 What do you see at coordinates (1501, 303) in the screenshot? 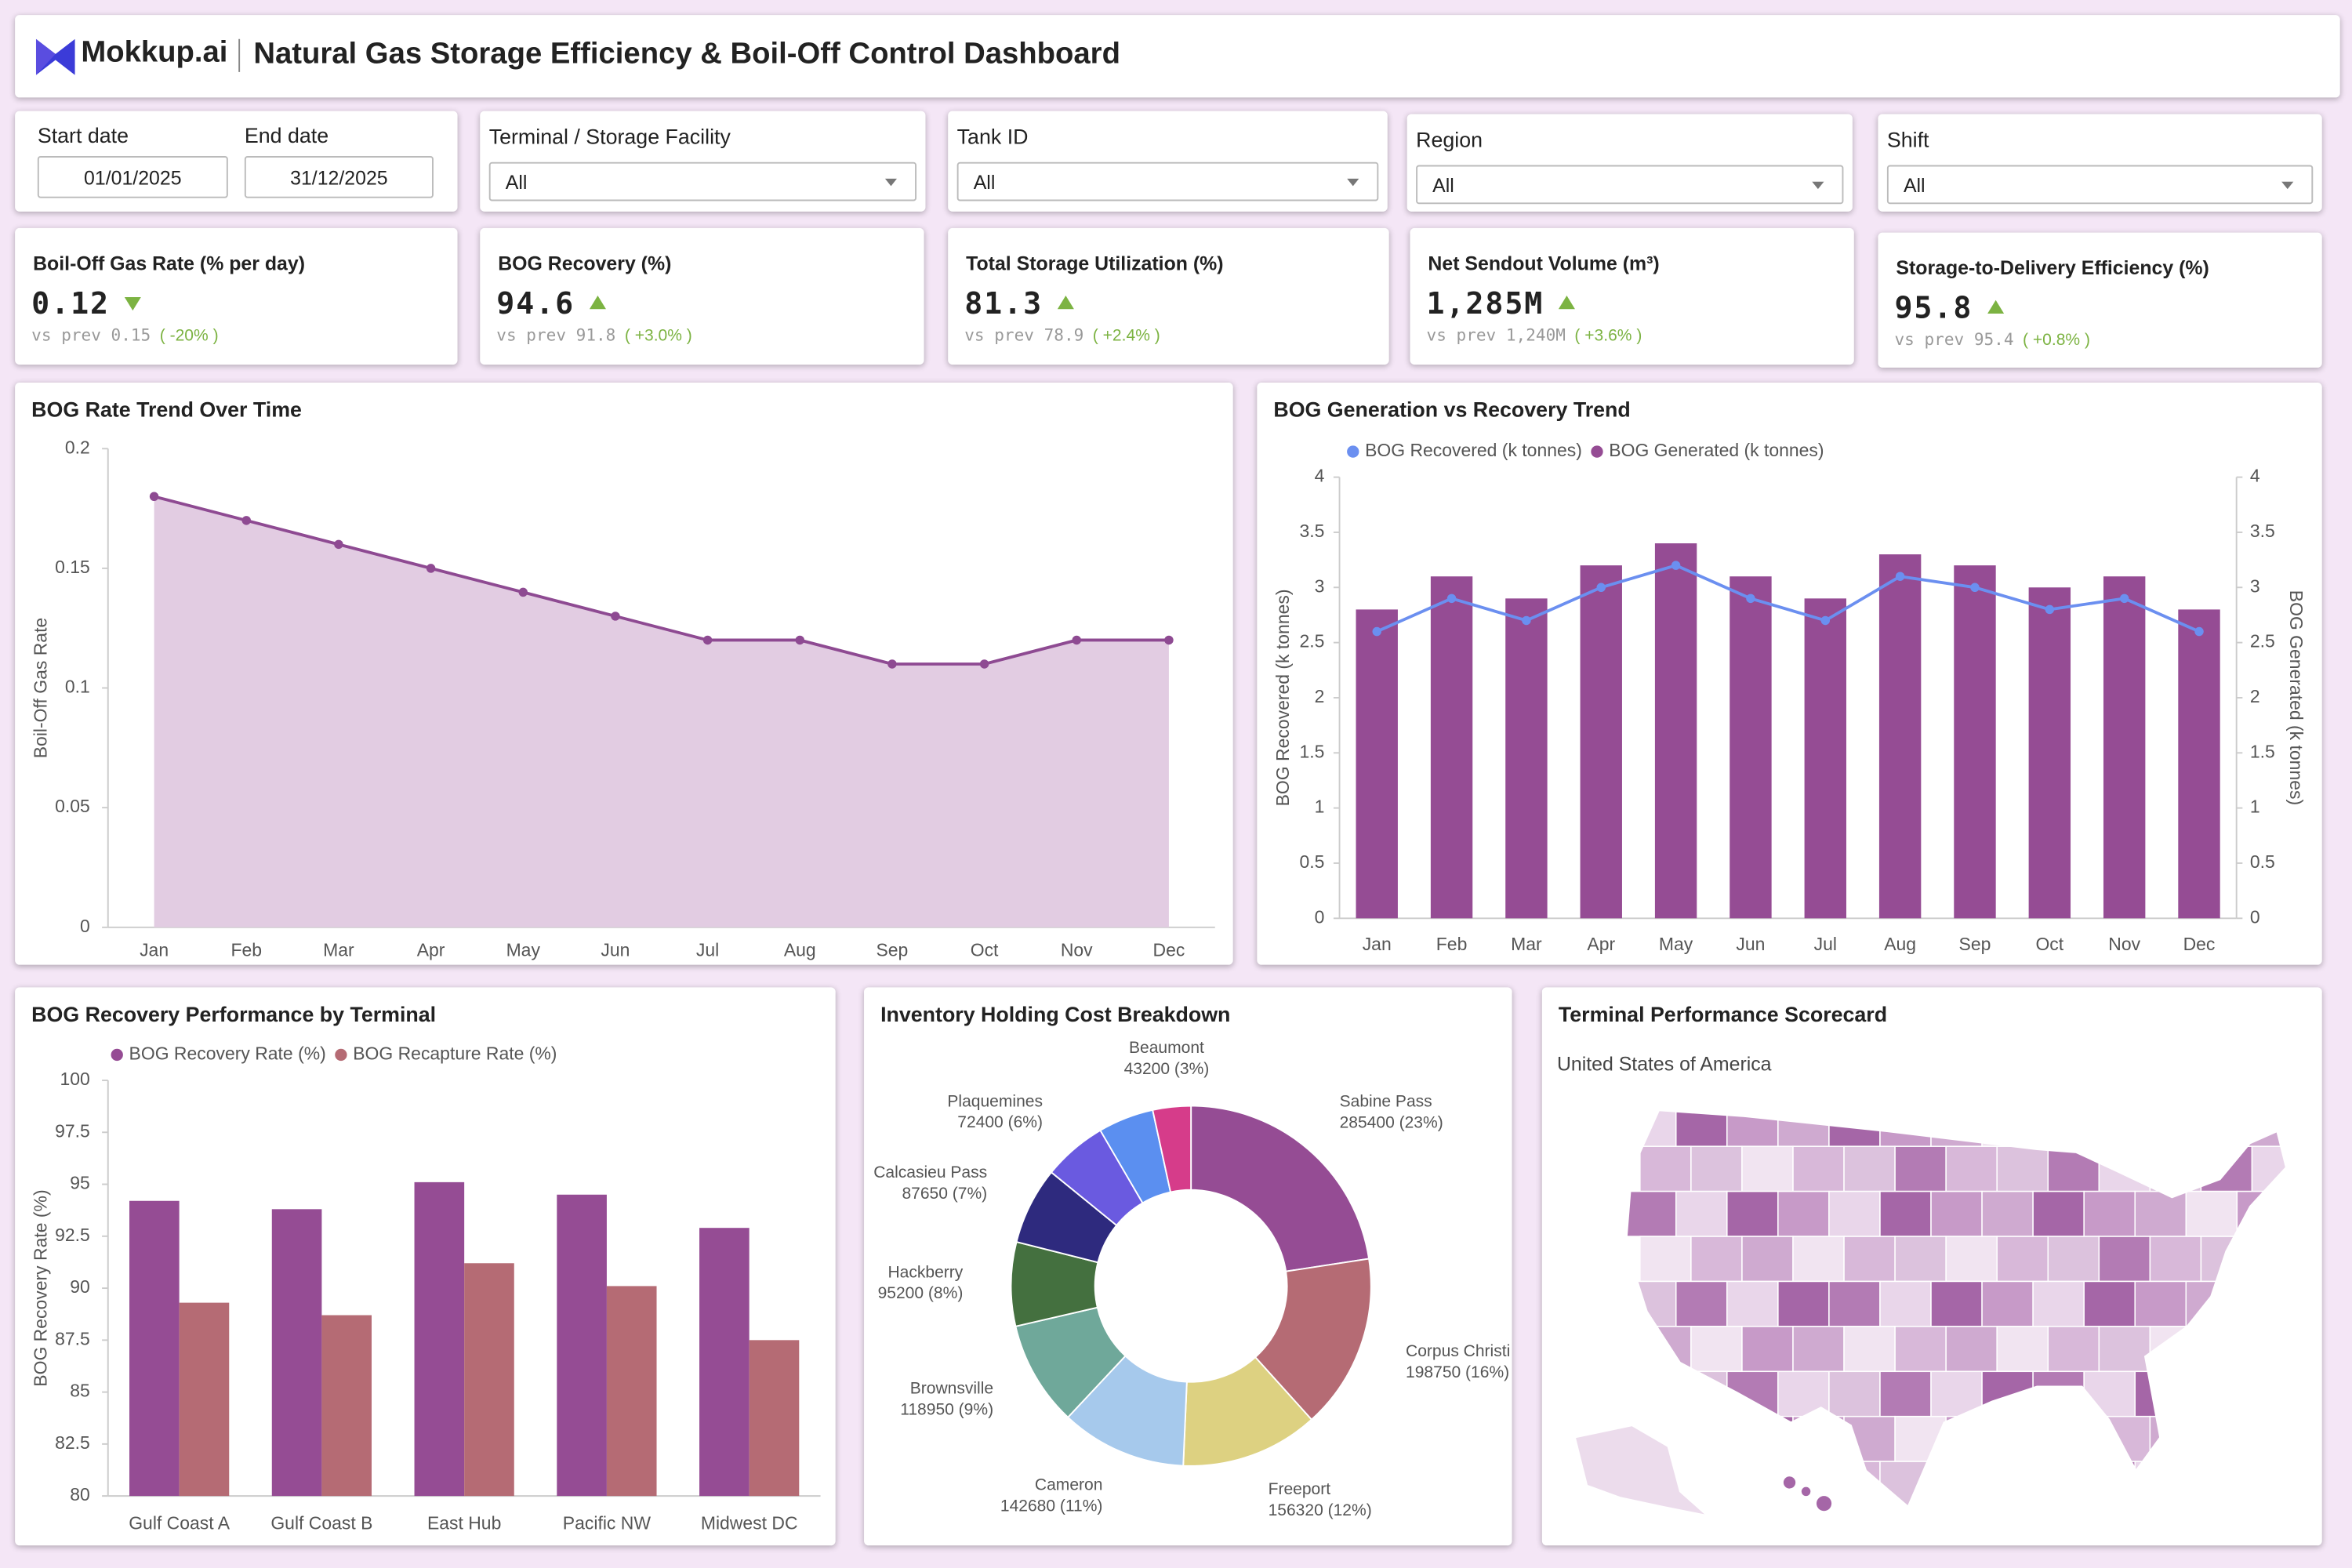
I see `kpi-row: 1,285M` at bounding box center [1501, 303].